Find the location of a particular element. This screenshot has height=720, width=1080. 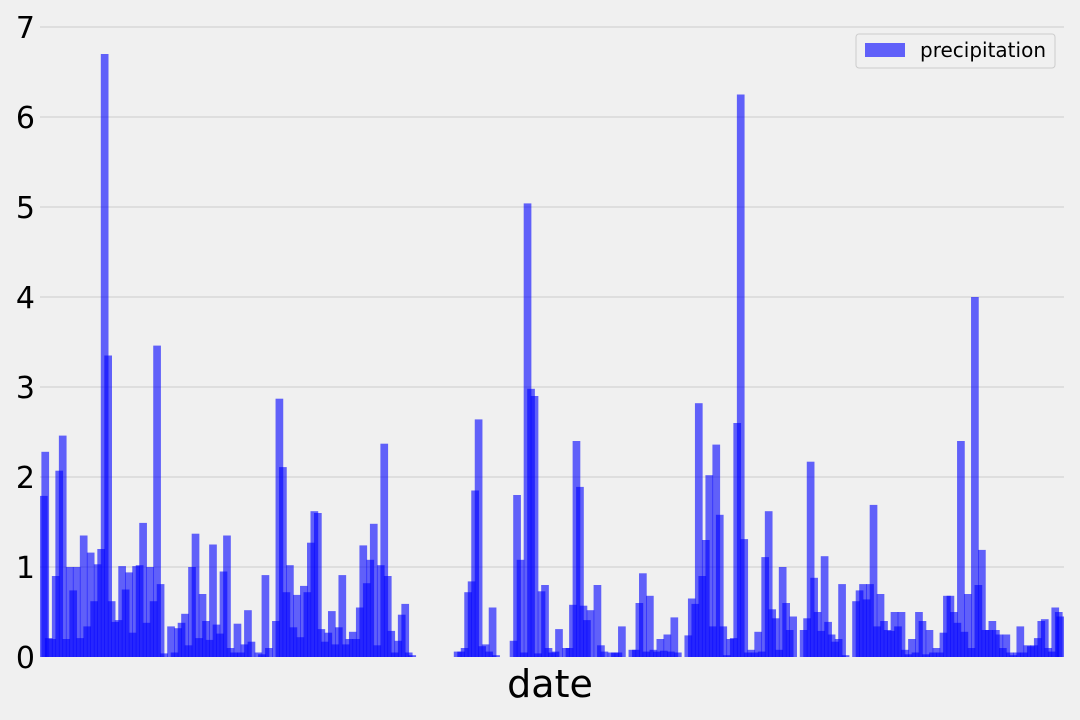

legend-box is located at coordinates (955, 51).